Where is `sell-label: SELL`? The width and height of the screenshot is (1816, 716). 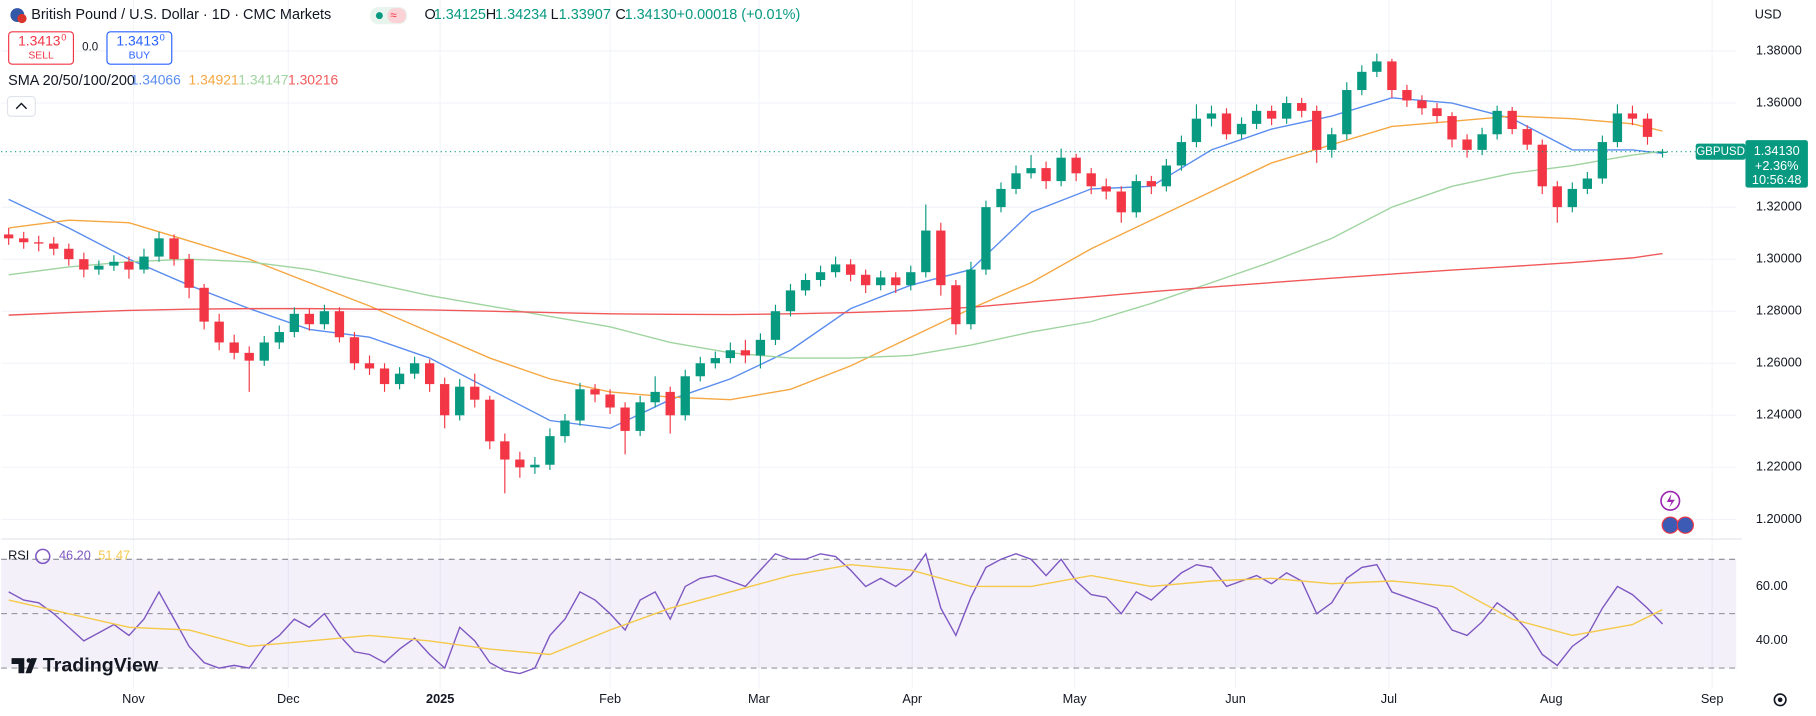 sell-label: SELL is located at coordinates (41, 55).